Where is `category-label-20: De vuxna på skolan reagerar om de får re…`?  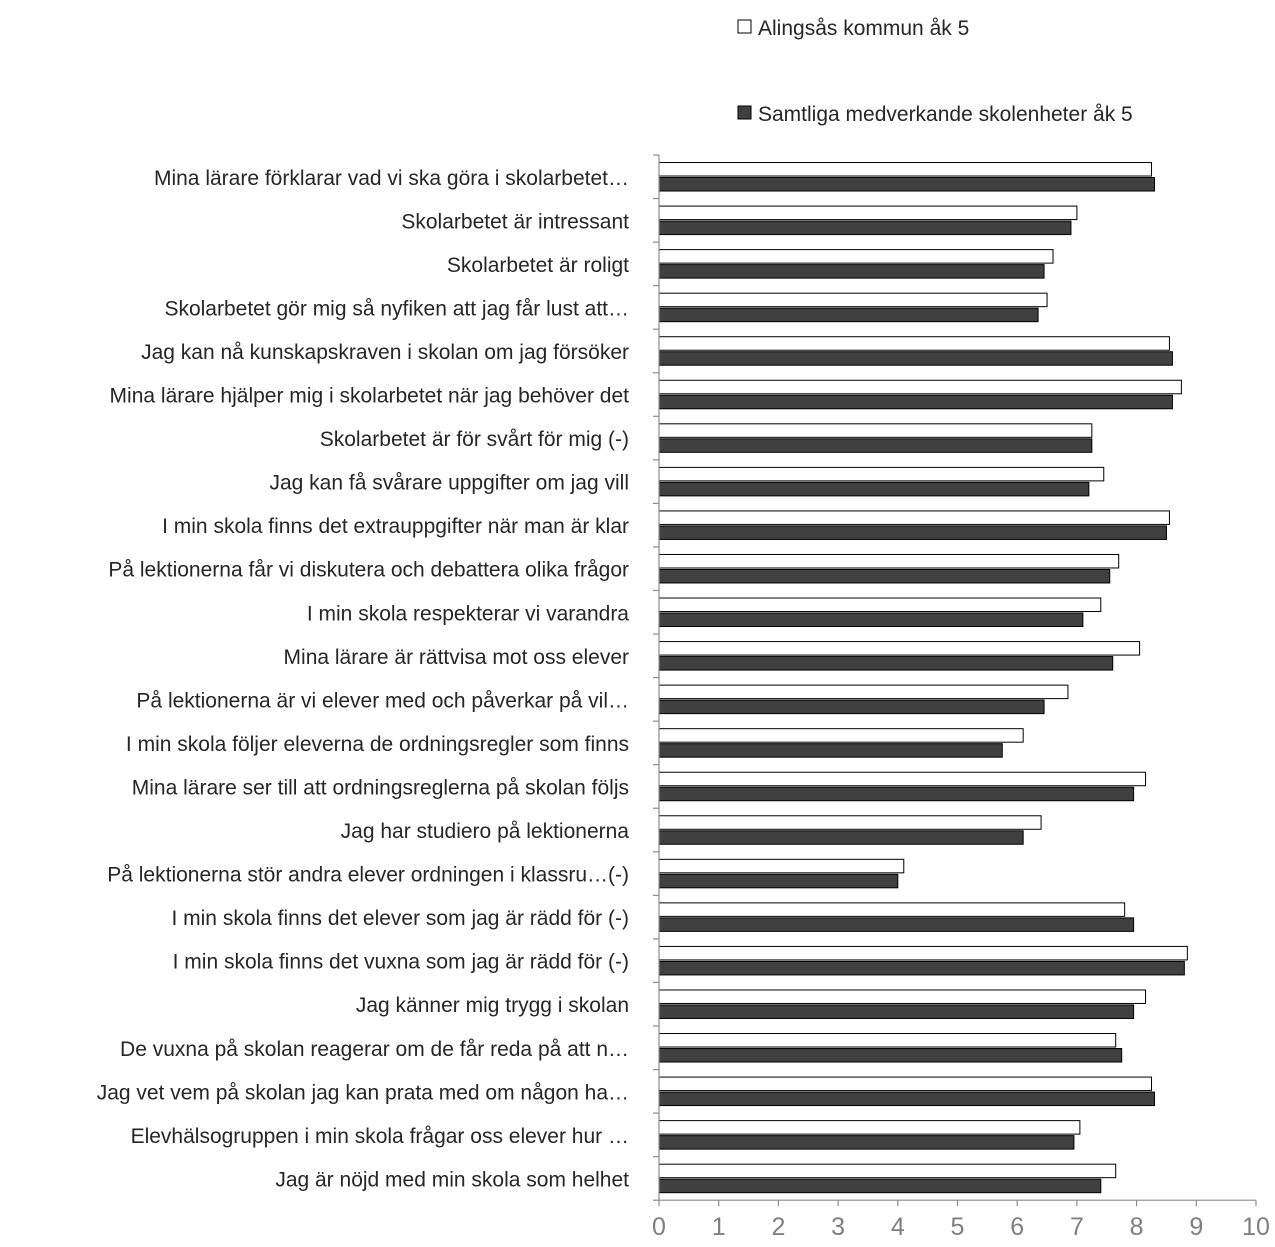 category-label-20: De vuxna på skolan reagerar om de får re… is located at coordinates (374, 1049).